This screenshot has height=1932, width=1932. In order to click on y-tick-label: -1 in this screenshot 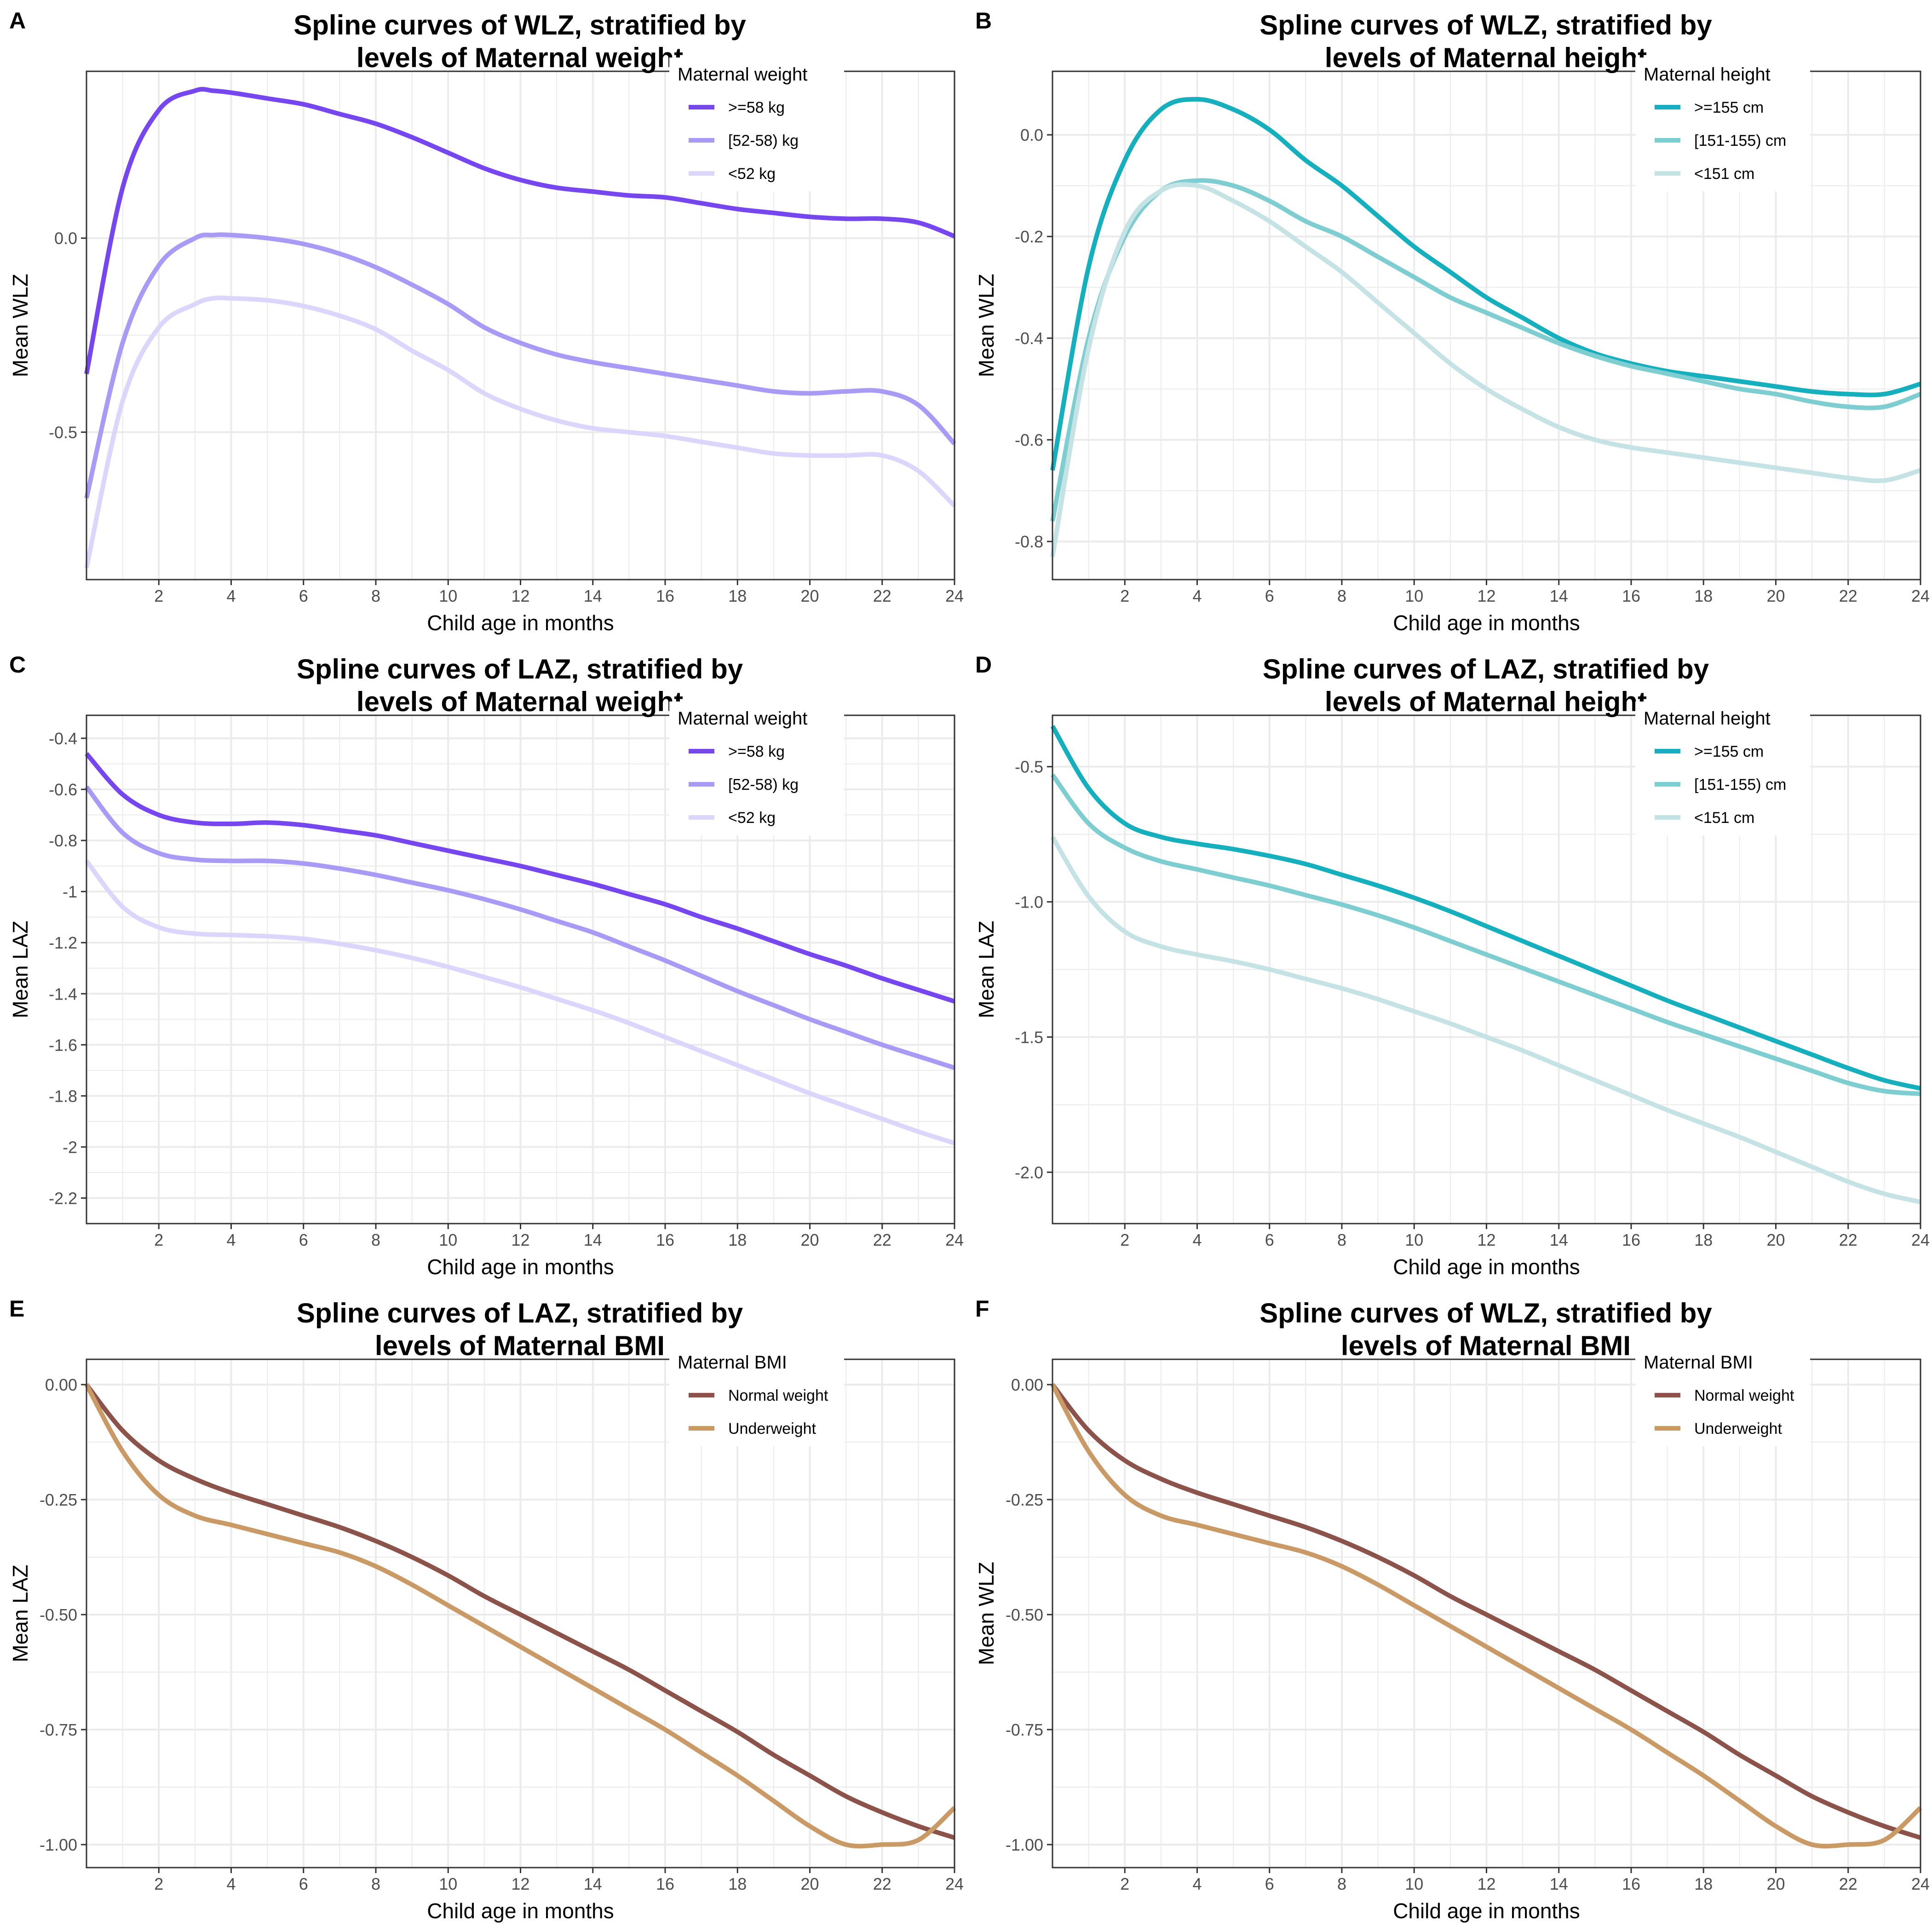, I will do `click(70, 891)`.